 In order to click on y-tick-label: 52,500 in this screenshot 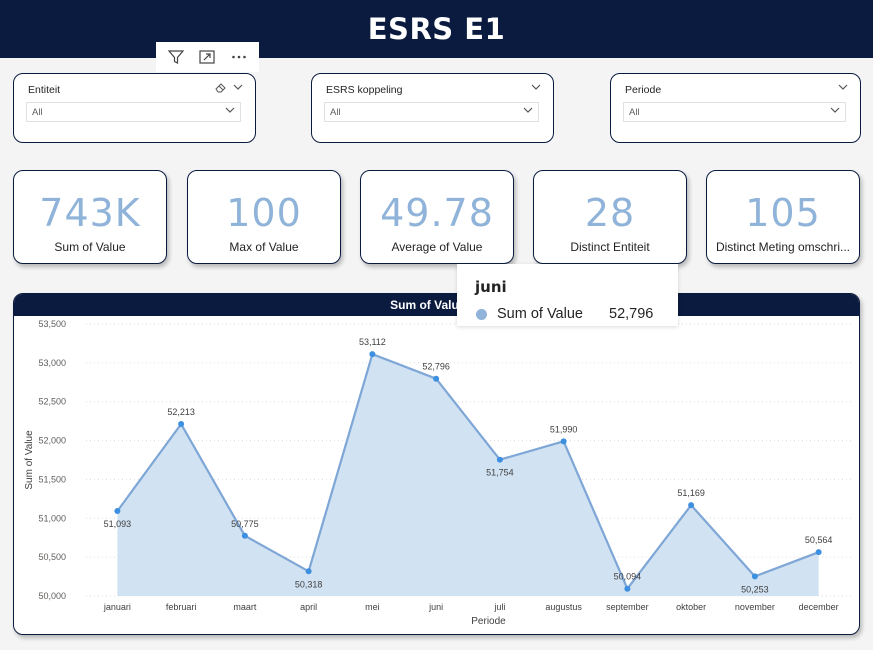, I will do `click(52, 402)`.